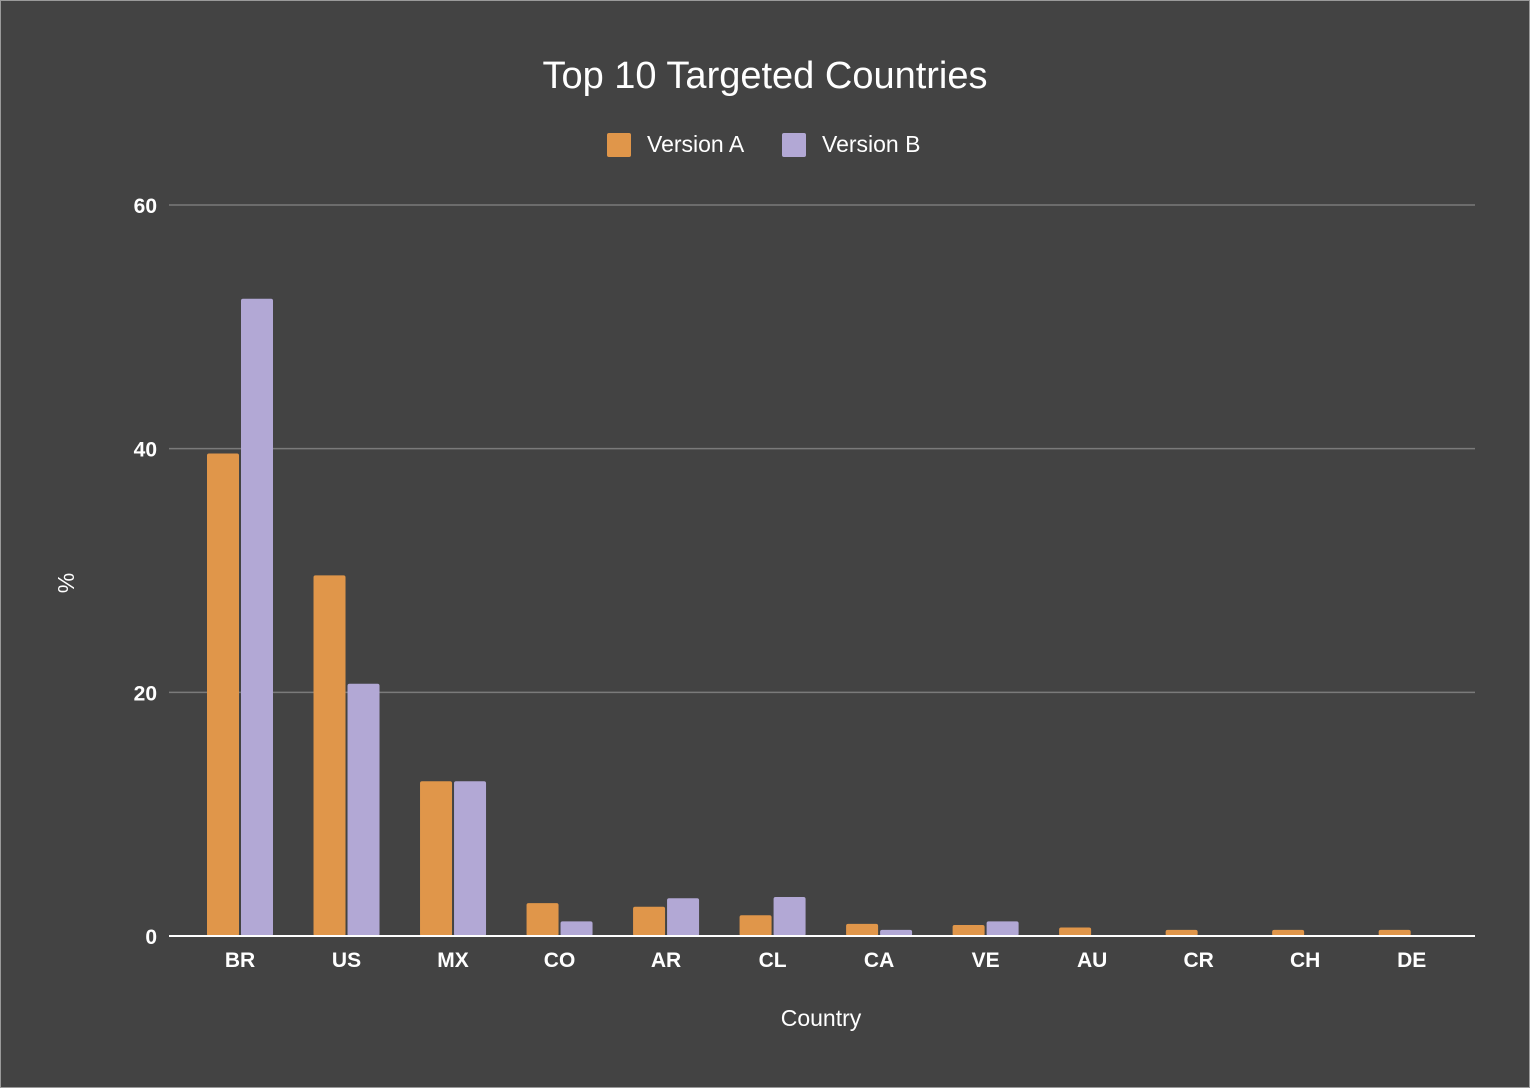 This screenshot has height=1088, width=1530. Describe the element at coordinates (453, 960) in the screenshot. I see `x-tick-label: MX` at that location.